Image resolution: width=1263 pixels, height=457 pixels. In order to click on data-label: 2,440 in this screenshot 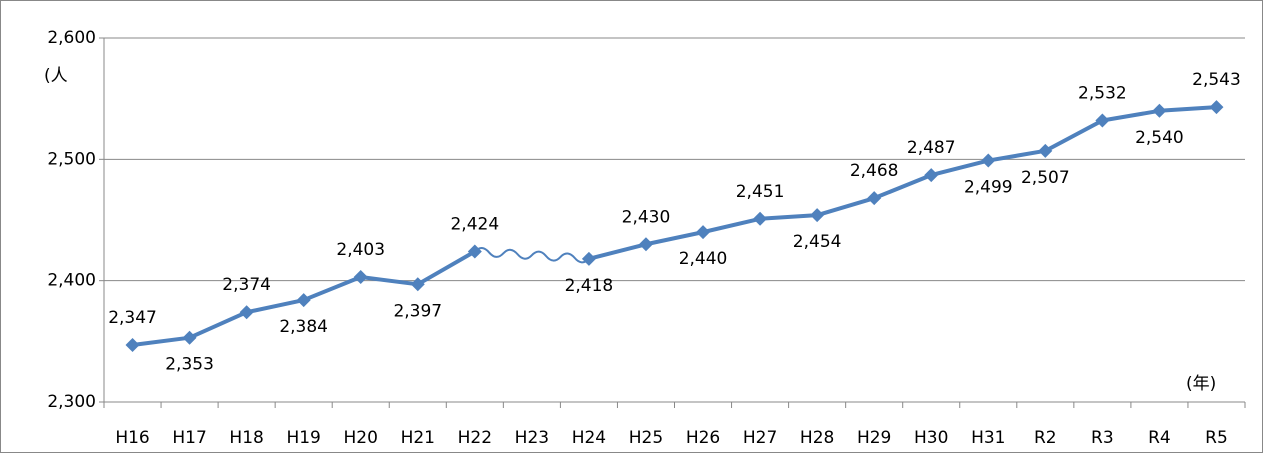, I will do `click(703, 259)`.